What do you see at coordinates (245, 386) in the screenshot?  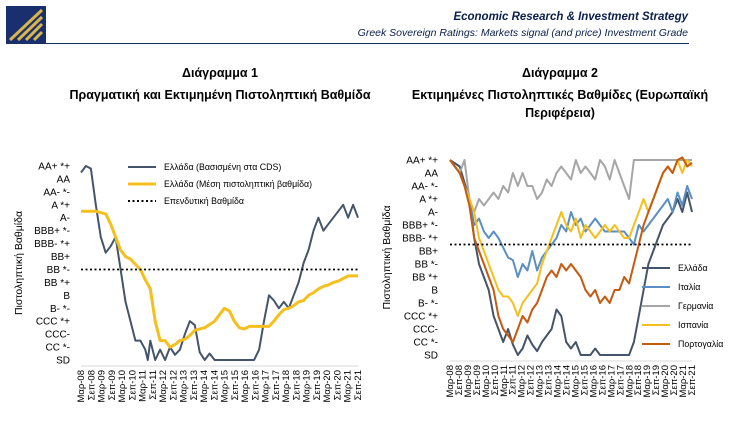 I see `chart1-x-tick-label: Μαρ-16` at bounding box center [245, 386].